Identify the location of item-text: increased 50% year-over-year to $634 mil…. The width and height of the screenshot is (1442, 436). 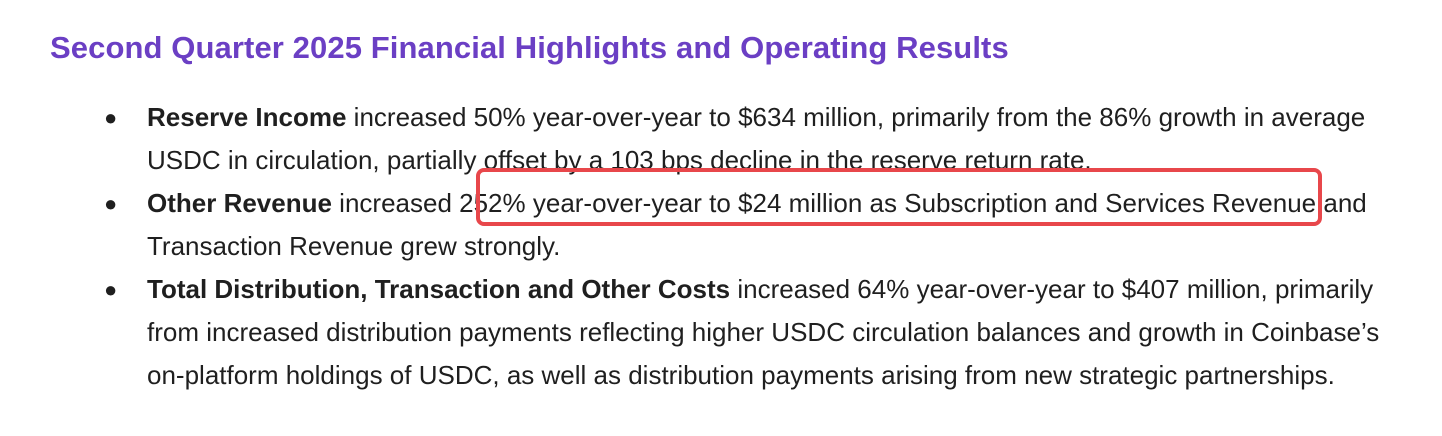
(756, 138).